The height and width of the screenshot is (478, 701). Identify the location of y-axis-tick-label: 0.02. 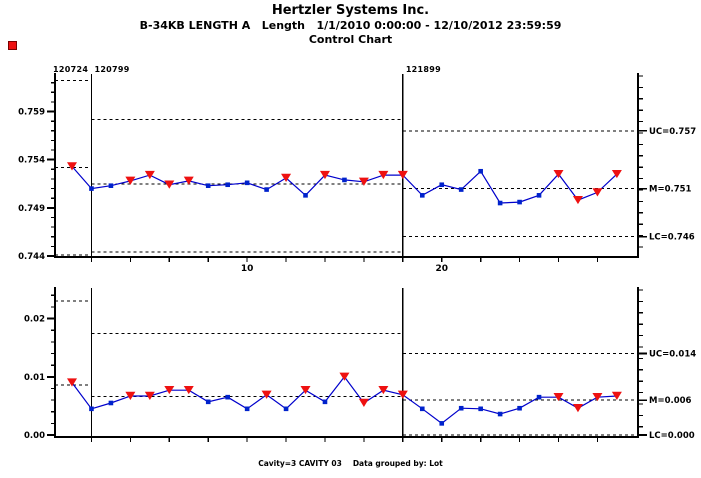
(34, 320).